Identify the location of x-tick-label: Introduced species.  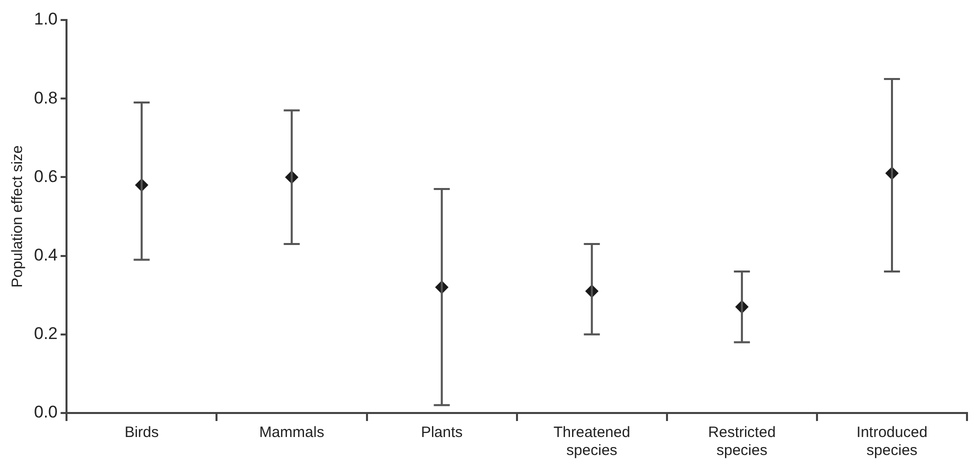
(892, 442).